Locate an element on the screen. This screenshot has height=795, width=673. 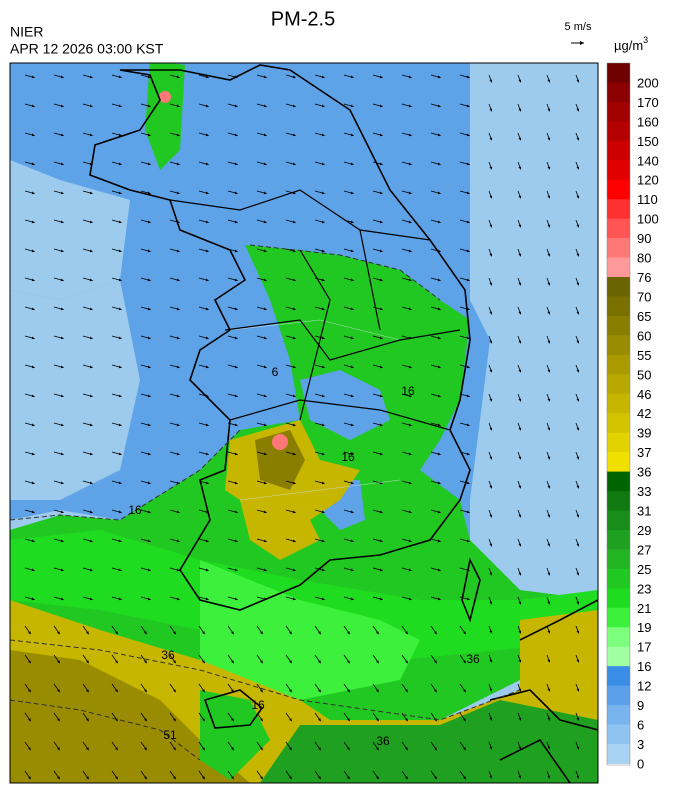
colorbar-label: 110 is located at coordinates (647, 199).